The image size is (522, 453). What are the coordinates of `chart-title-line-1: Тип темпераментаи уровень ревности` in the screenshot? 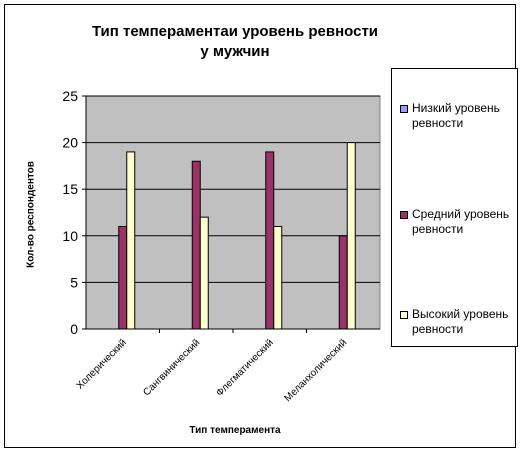 It's located at (235, 31).